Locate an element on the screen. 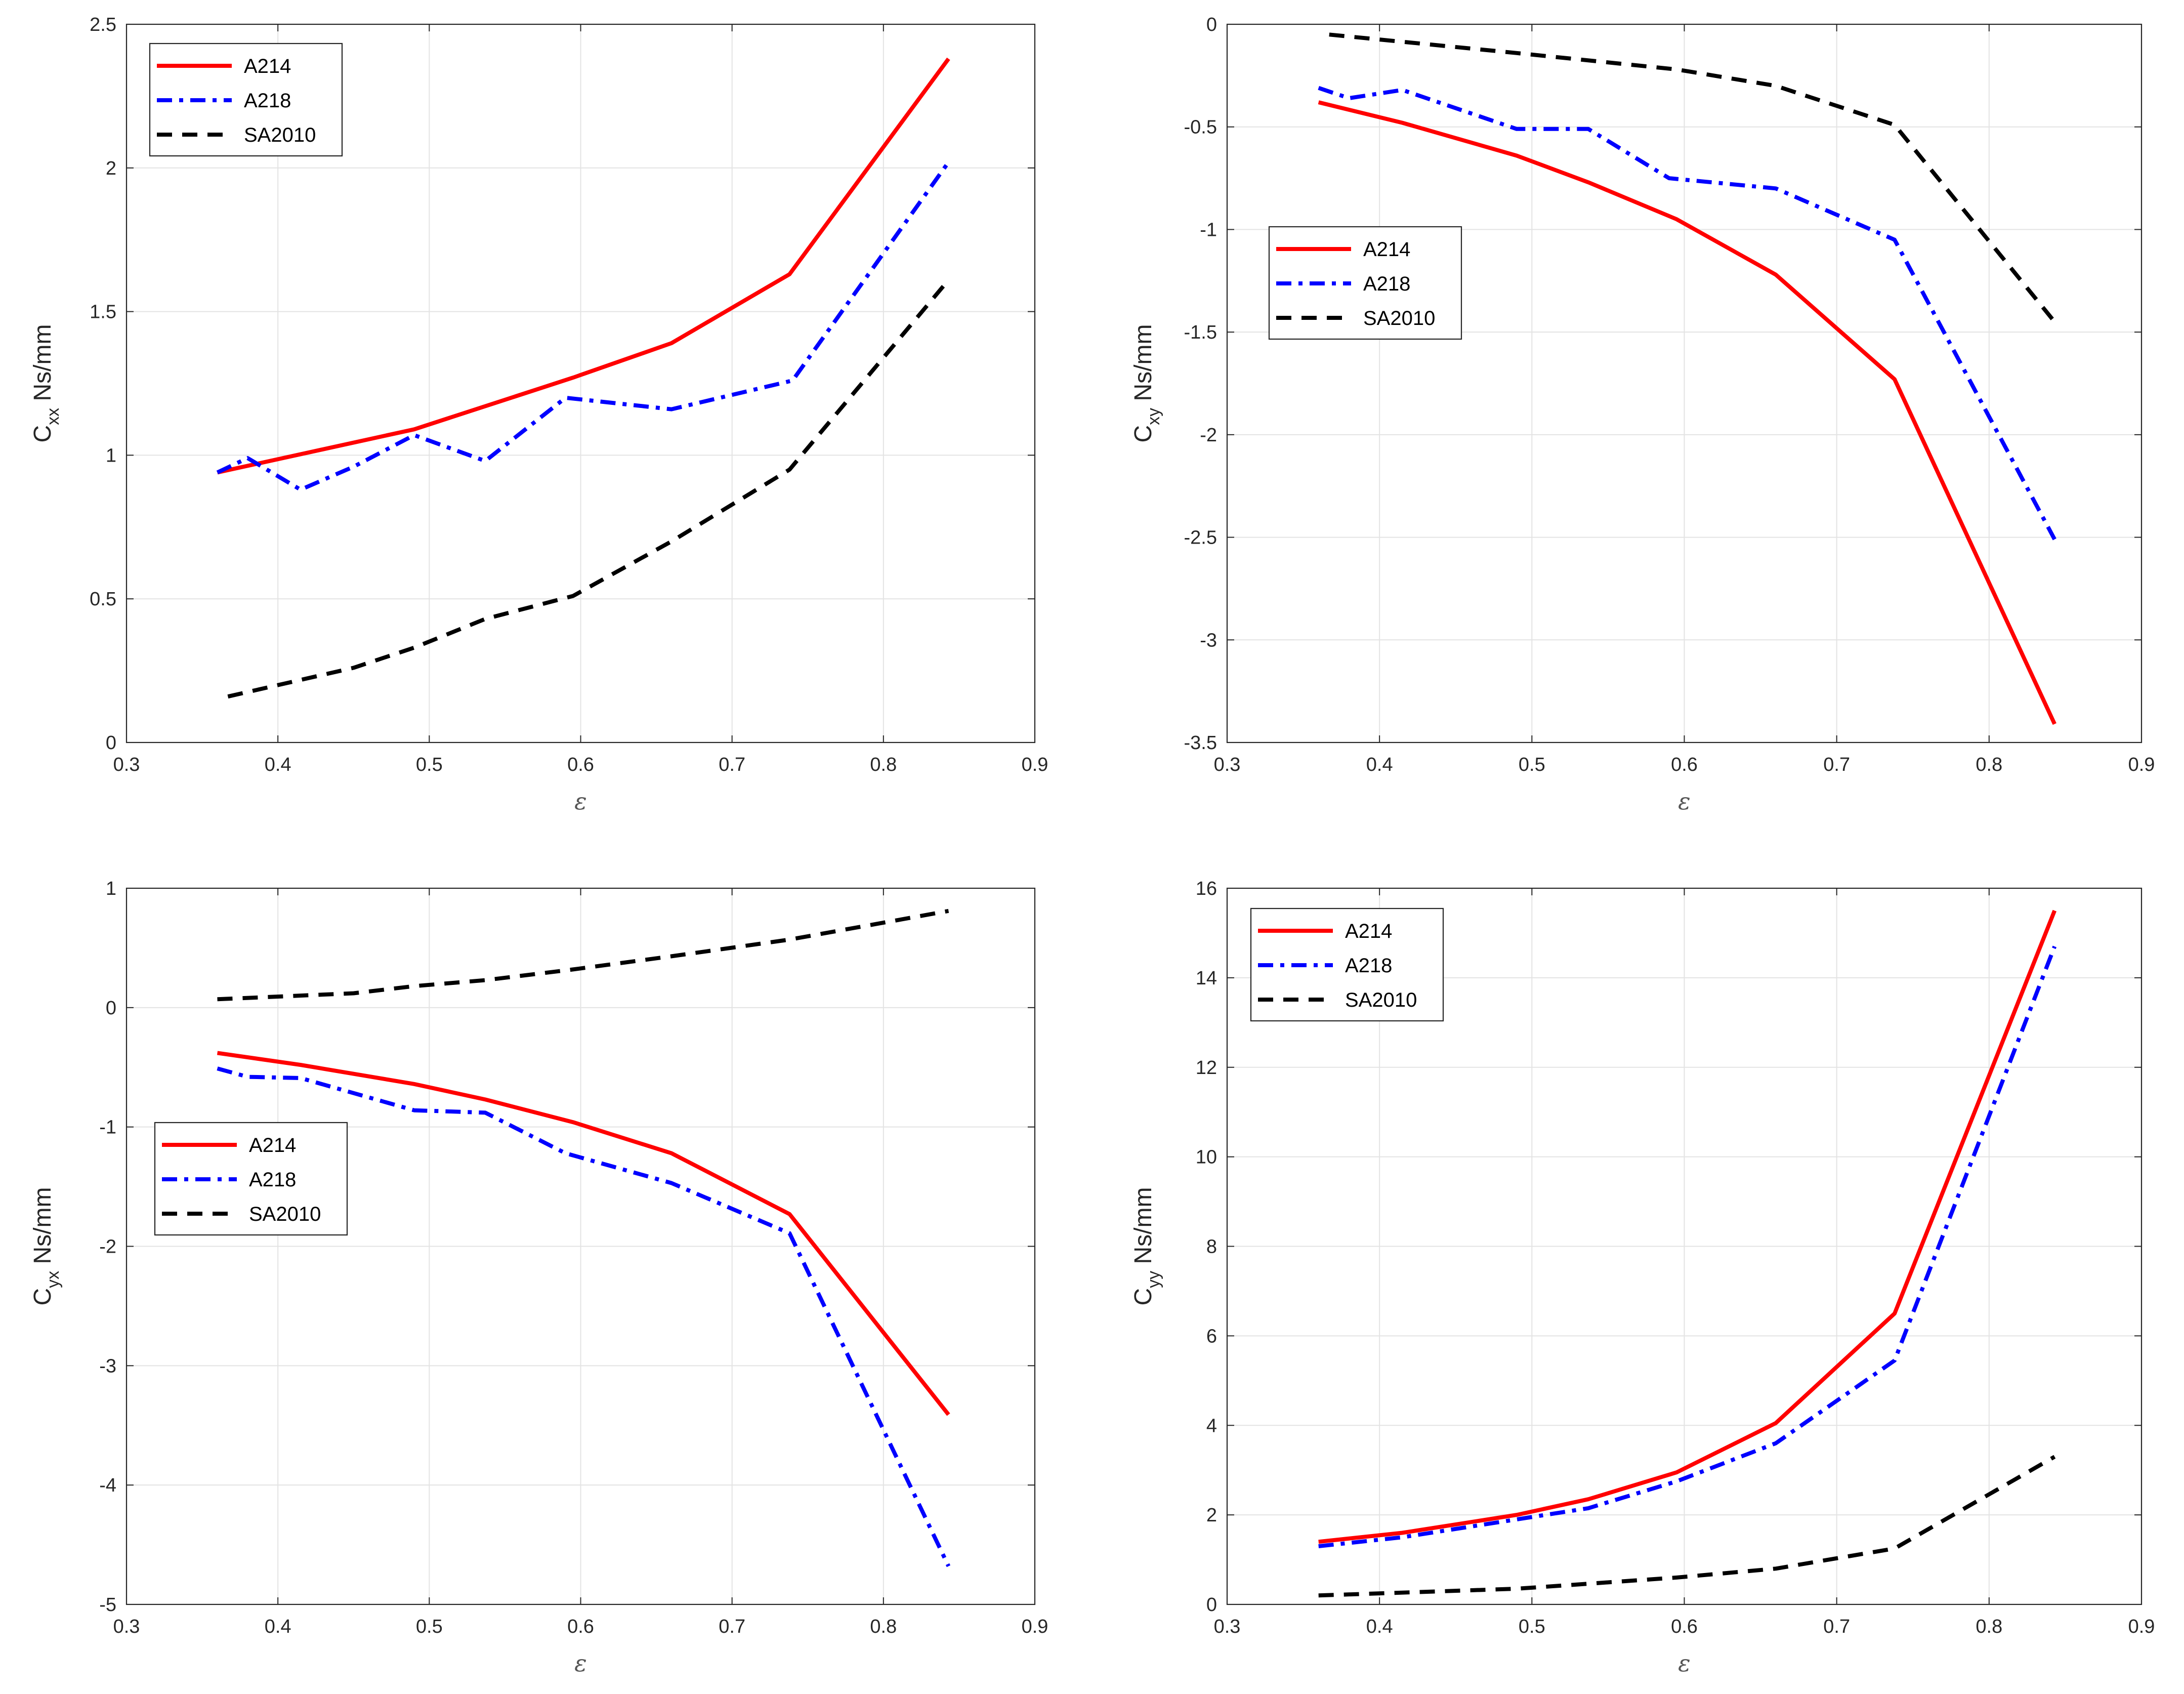 The height and width of the screenshot is (1694, 2184). svg-text: Cyx Ns/mm is located at coordinates (46, 1246).